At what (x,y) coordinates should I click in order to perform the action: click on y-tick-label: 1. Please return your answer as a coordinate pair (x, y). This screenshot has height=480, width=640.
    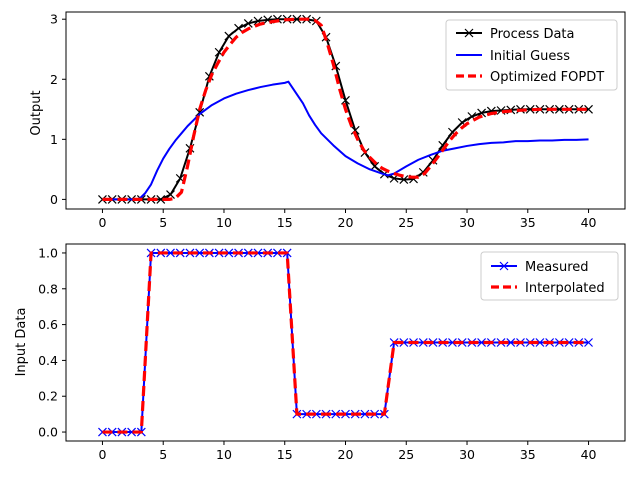
    Looking at the image, I should click on (54, 139).